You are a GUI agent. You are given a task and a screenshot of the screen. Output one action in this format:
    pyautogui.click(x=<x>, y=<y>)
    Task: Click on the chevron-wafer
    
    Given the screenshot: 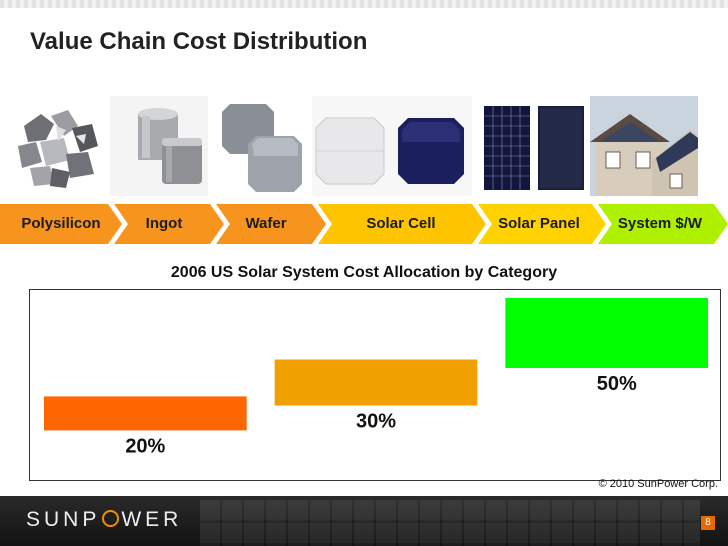 What is the action you would take?
    pyautogui.click(x=271, y=224)
    